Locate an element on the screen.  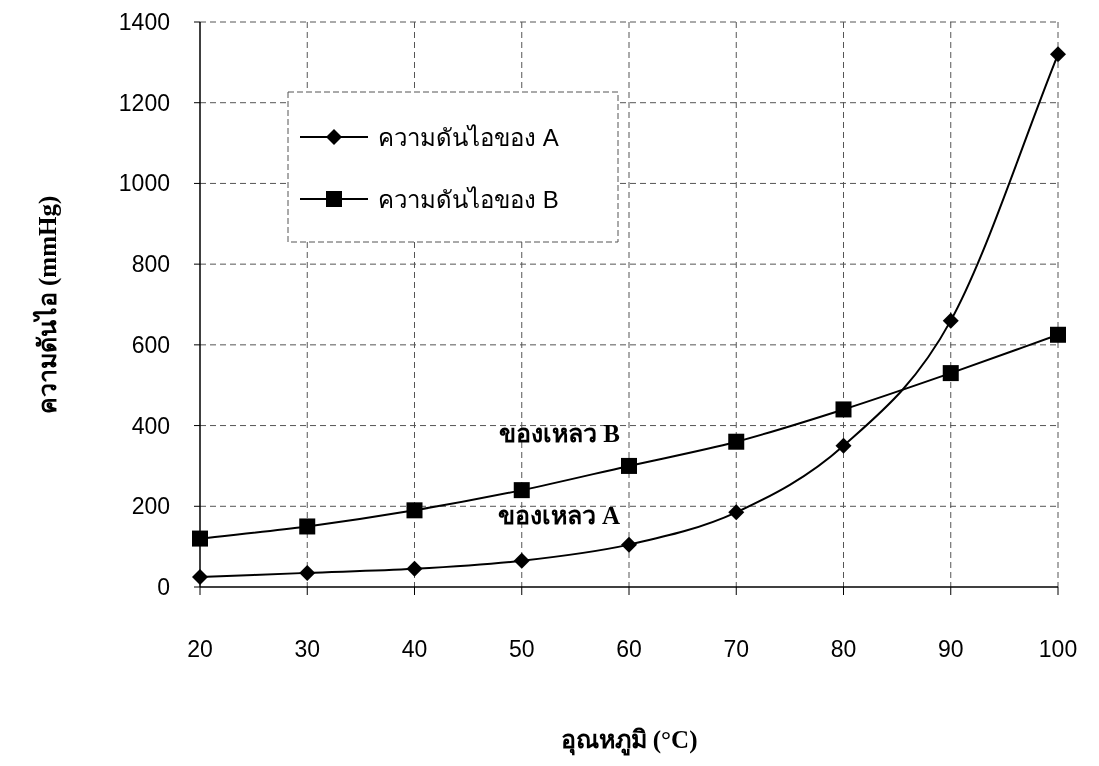
annotation: ของเหลว A is located at coordinates (558, 515).